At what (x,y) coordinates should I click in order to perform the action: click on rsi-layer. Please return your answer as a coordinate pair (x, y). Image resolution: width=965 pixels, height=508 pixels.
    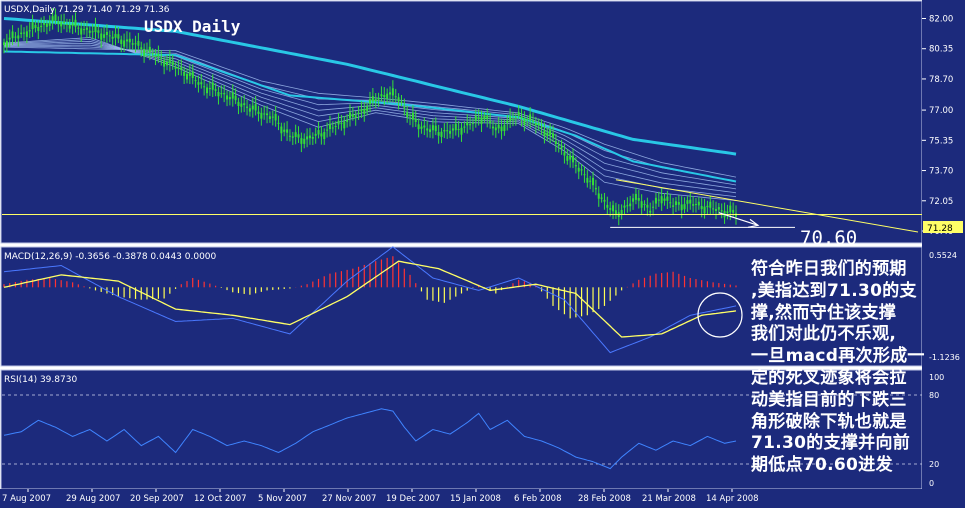
    Looking at the image, I should click on (462, 432).